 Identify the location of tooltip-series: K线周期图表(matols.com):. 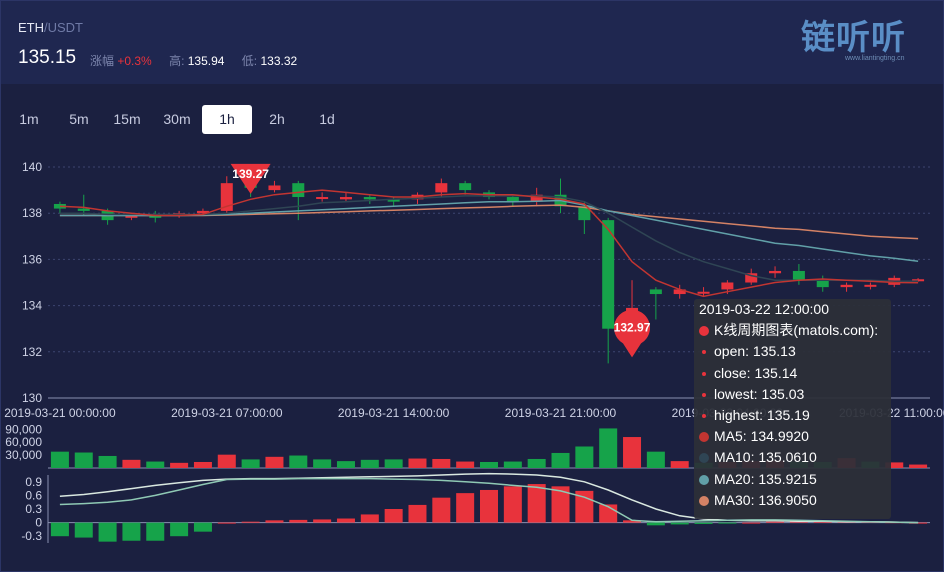
(795, 330).